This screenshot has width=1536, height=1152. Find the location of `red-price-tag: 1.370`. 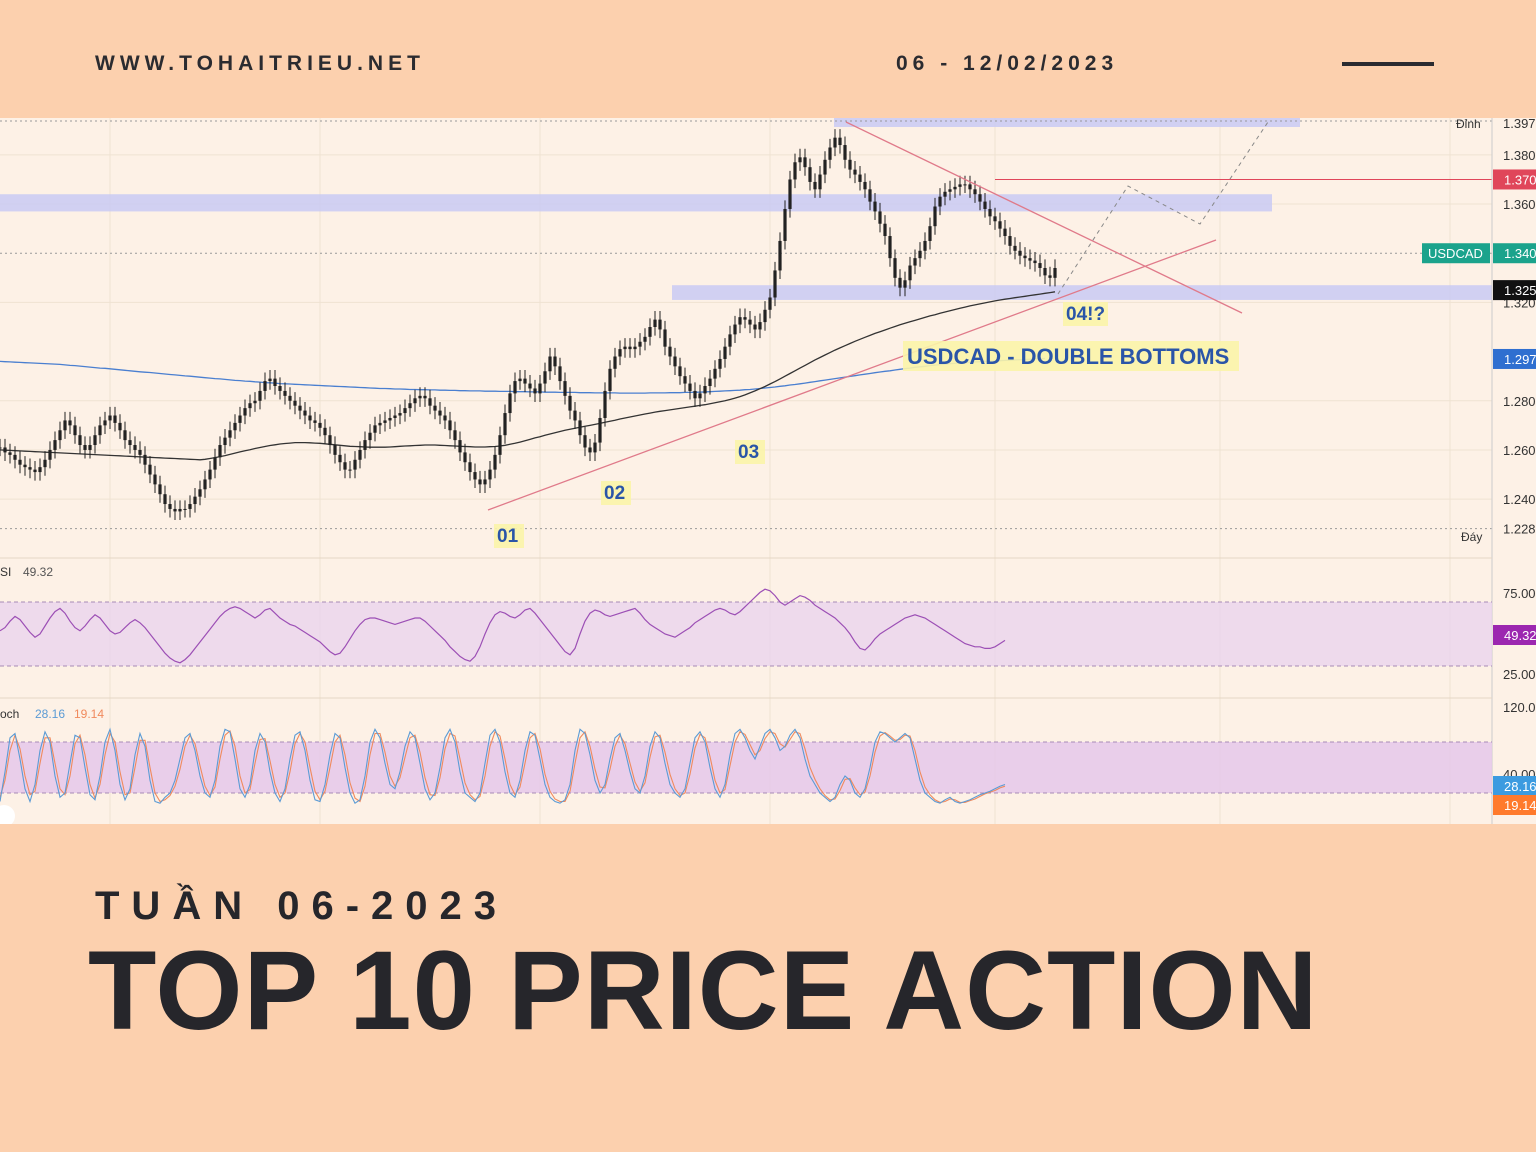

red-price-tag: 1.370 is located at coordinates (1520, 179).